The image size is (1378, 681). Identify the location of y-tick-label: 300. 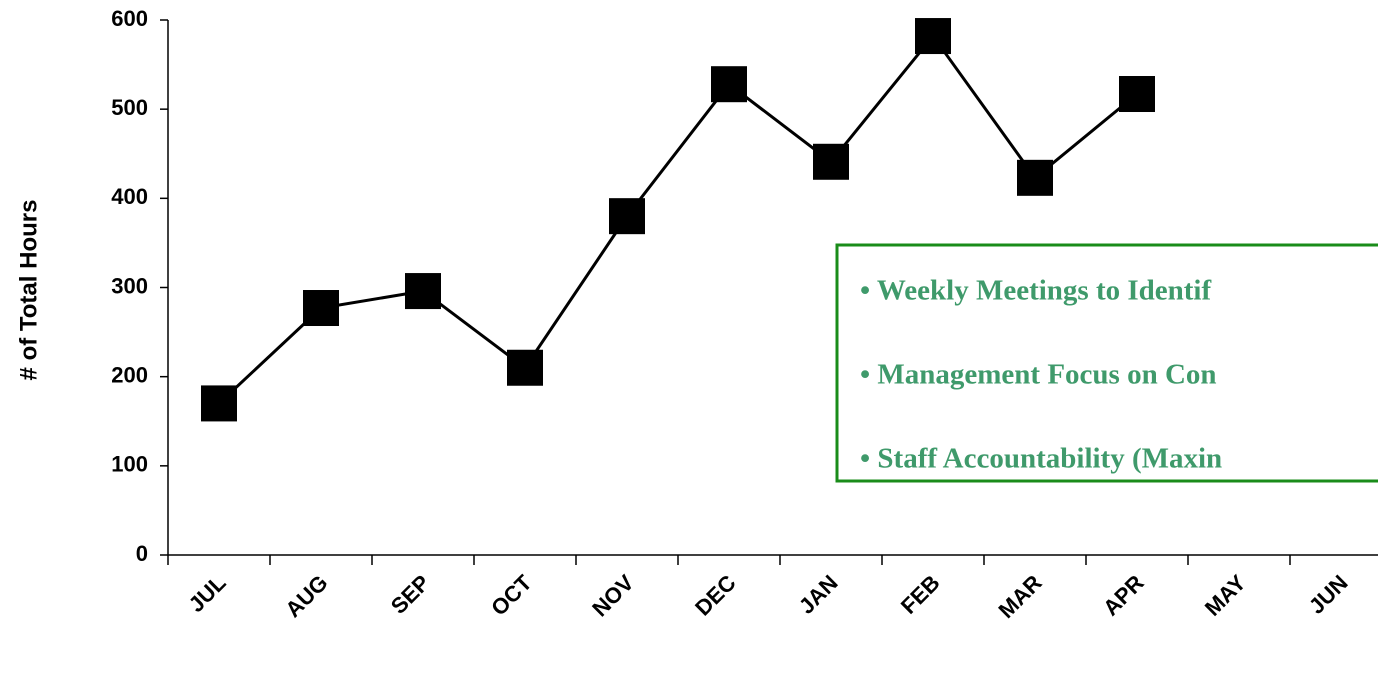
(129, 285).